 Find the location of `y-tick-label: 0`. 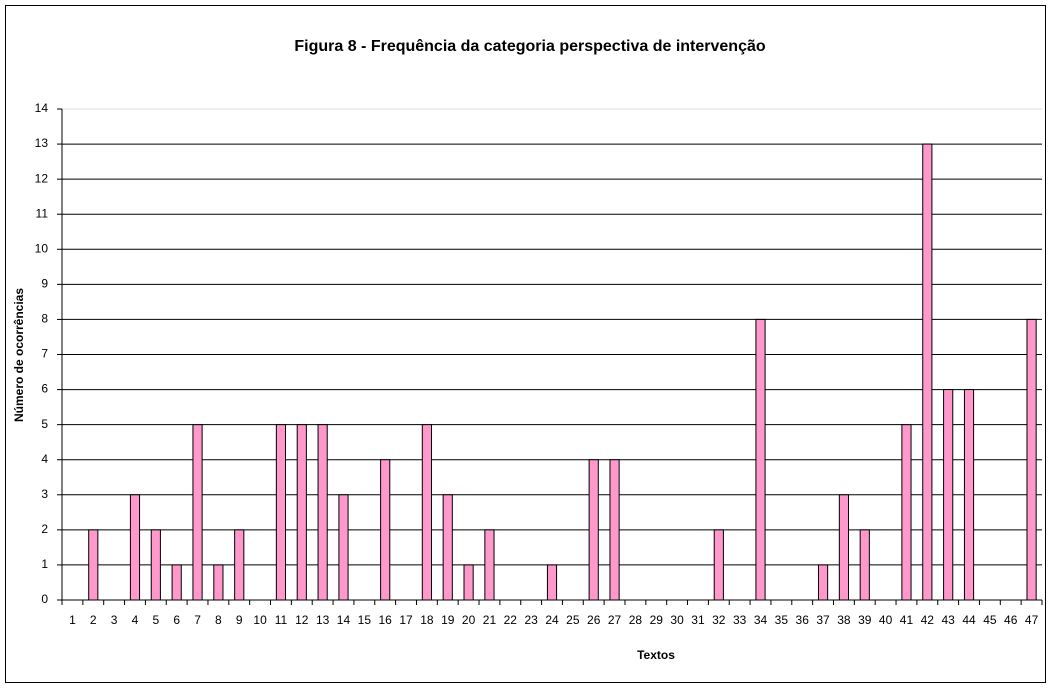

y-tick-label: 0 is located at coordinates (44, 599).